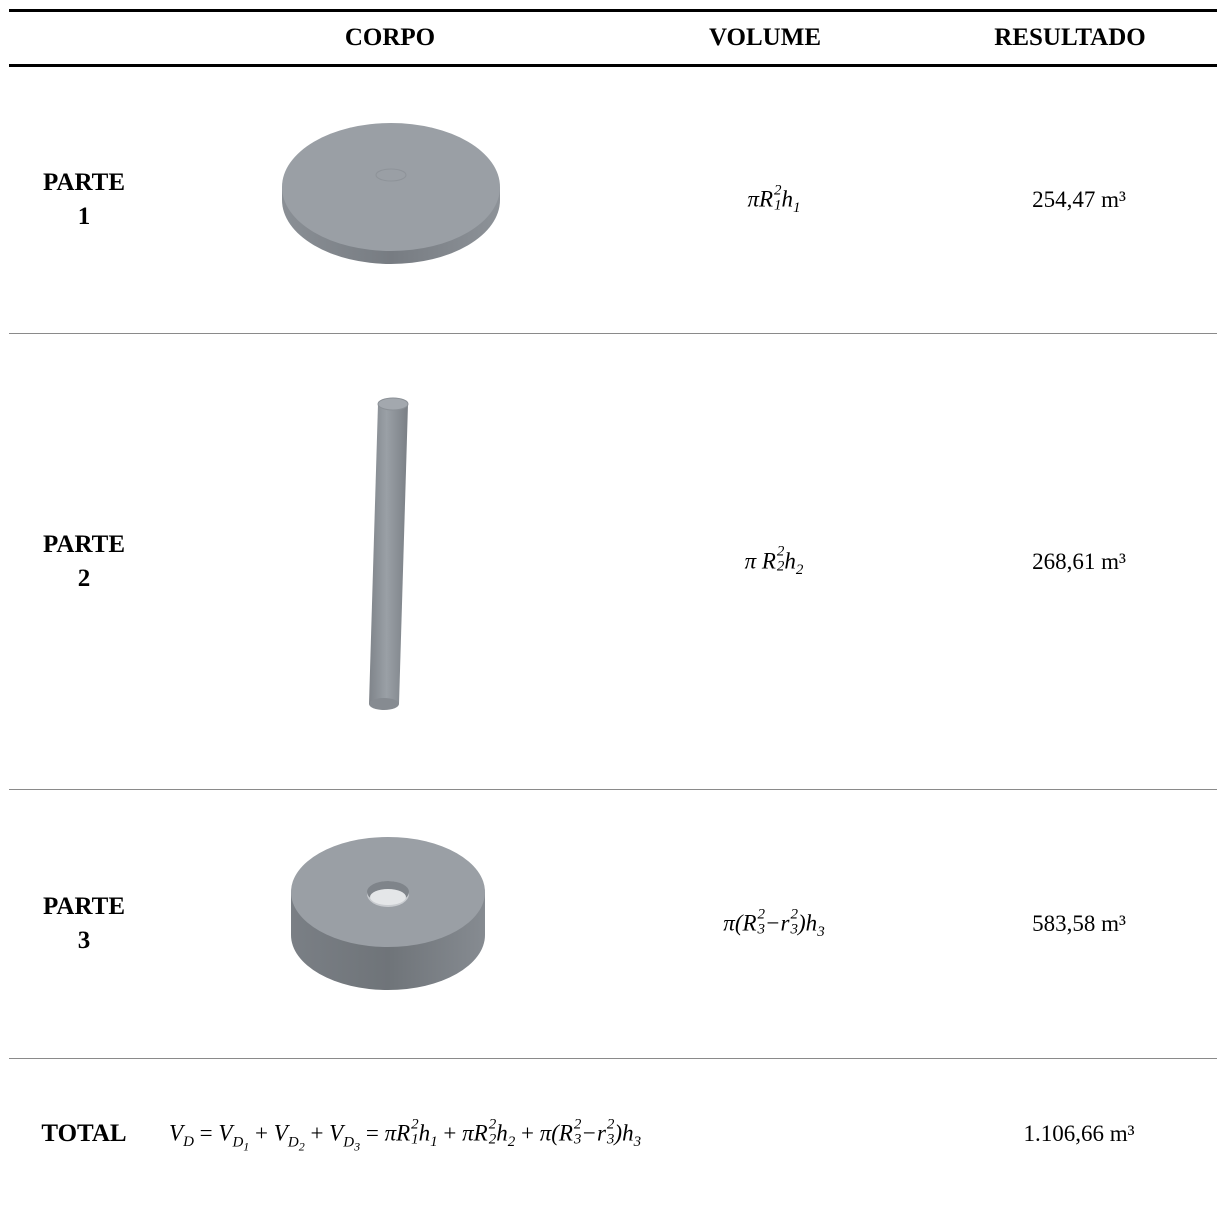 The height and width of the screenshot is (1209, 1217). What do you see at coordinates (391, 193) in the screenshot?
I see `thin-disc-icon` at bounding box center [391, 193].